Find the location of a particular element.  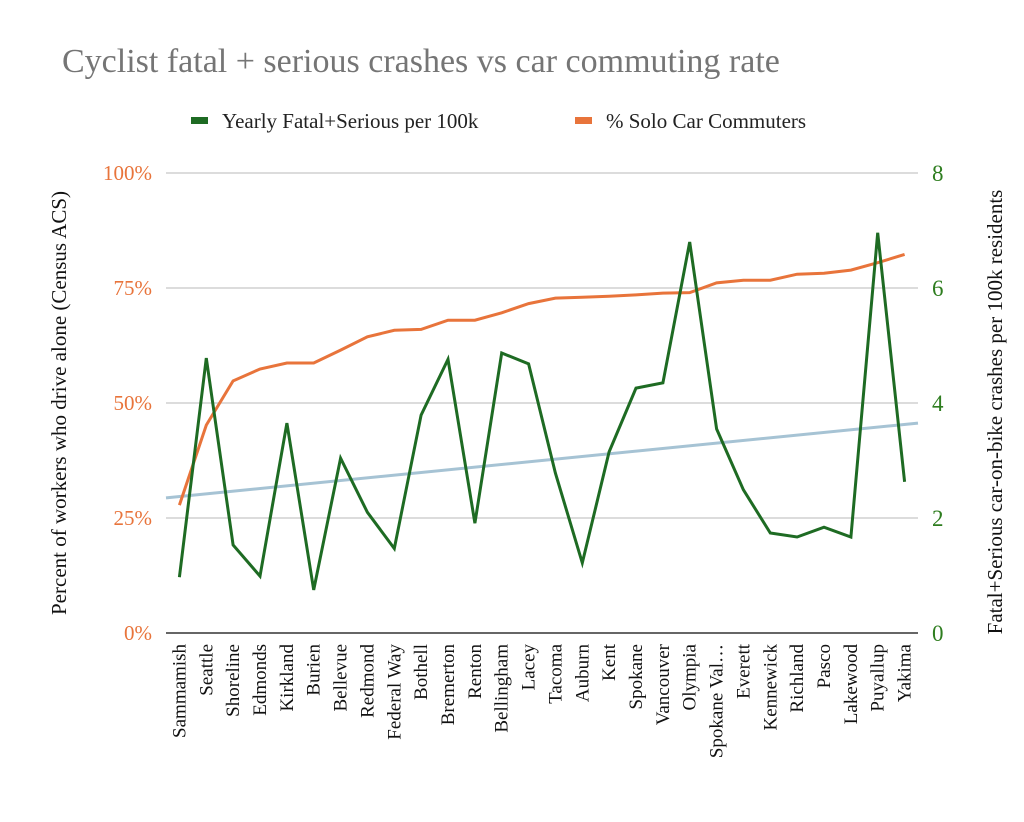

category-label: Federal Way is located at coordinates (394, 692).